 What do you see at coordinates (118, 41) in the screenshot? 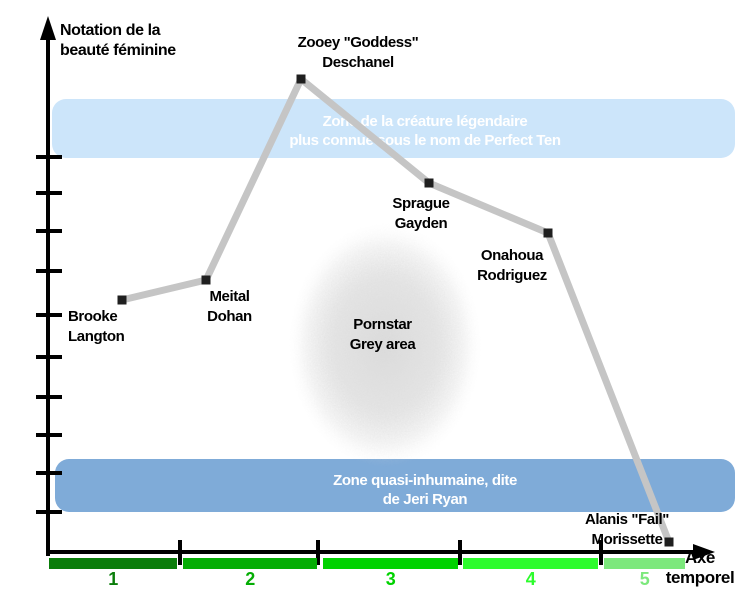
I see `y-axis-title: Notation de la beauté féminine` at bounding box center [118, 41].